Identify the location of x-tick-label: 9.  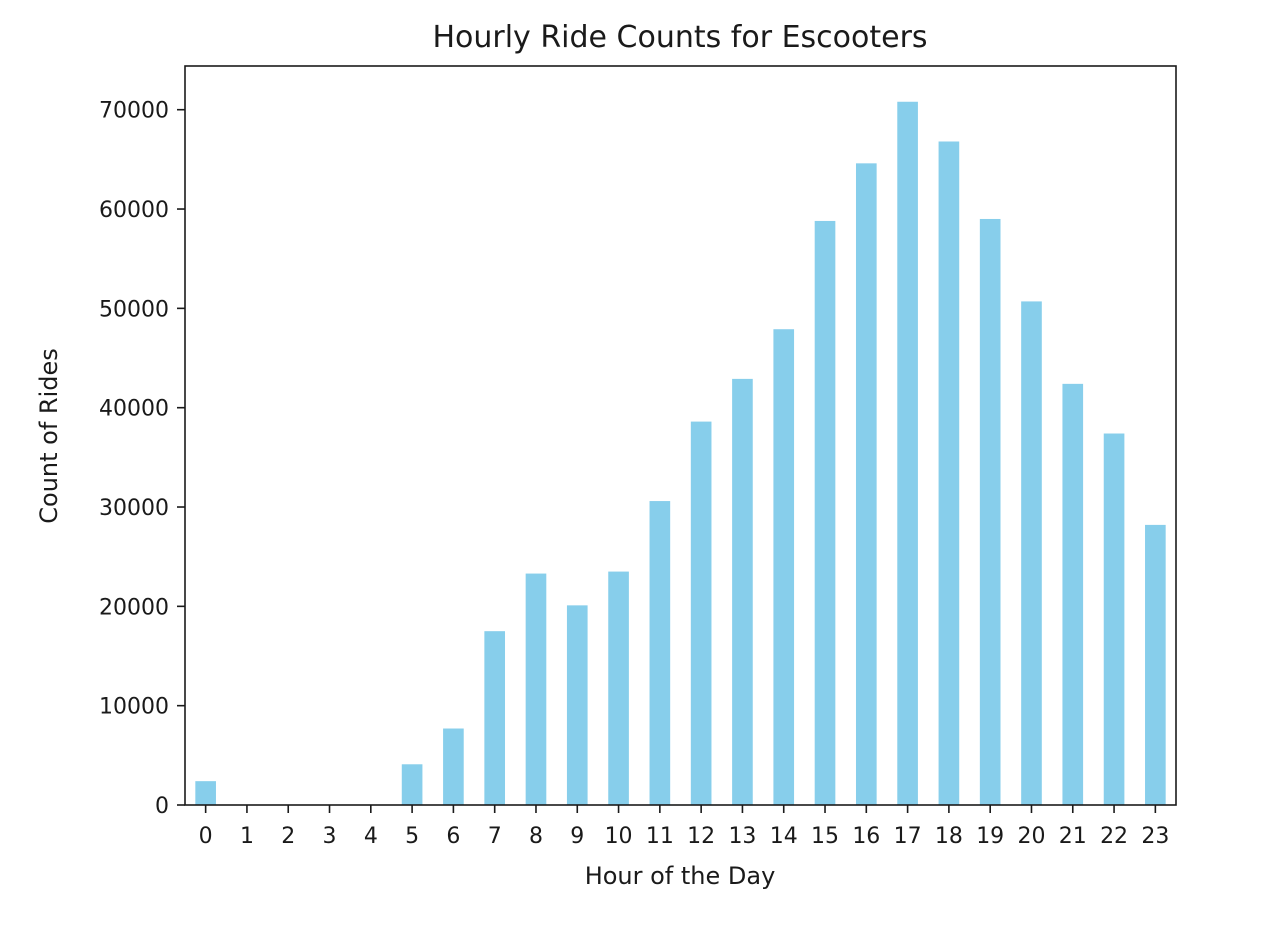
(577, 836).